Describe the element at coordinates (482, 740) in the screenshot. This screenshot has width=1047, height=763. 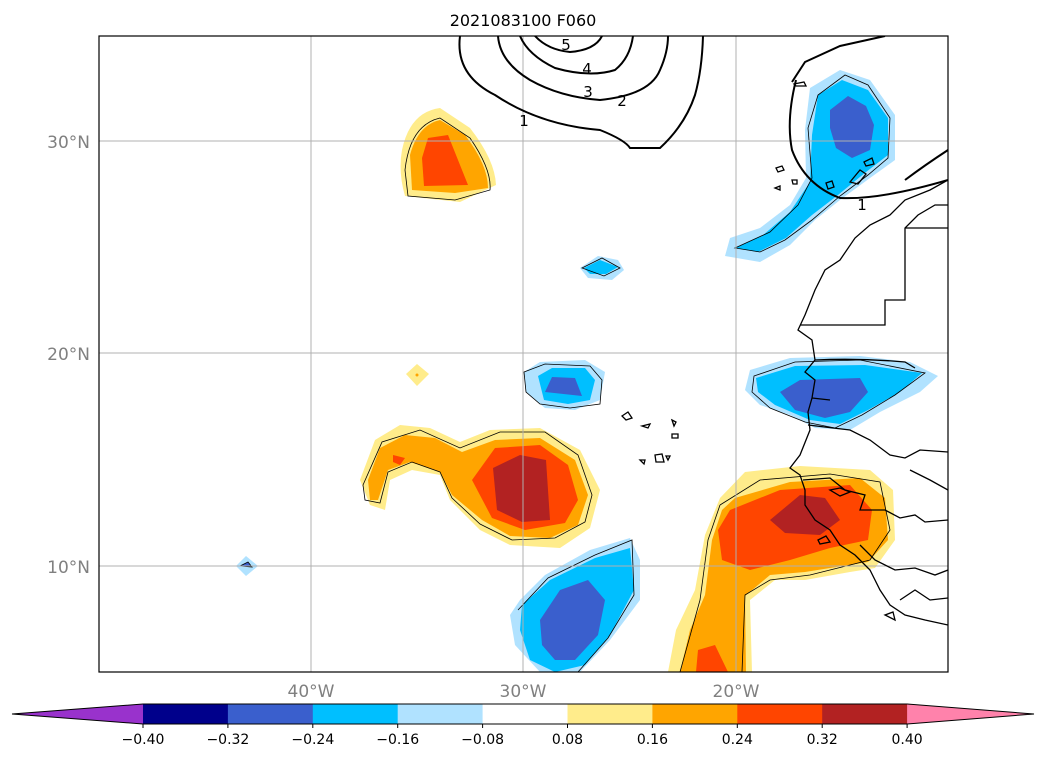
I see `colorbar-tick-label: −0.08` at that location.